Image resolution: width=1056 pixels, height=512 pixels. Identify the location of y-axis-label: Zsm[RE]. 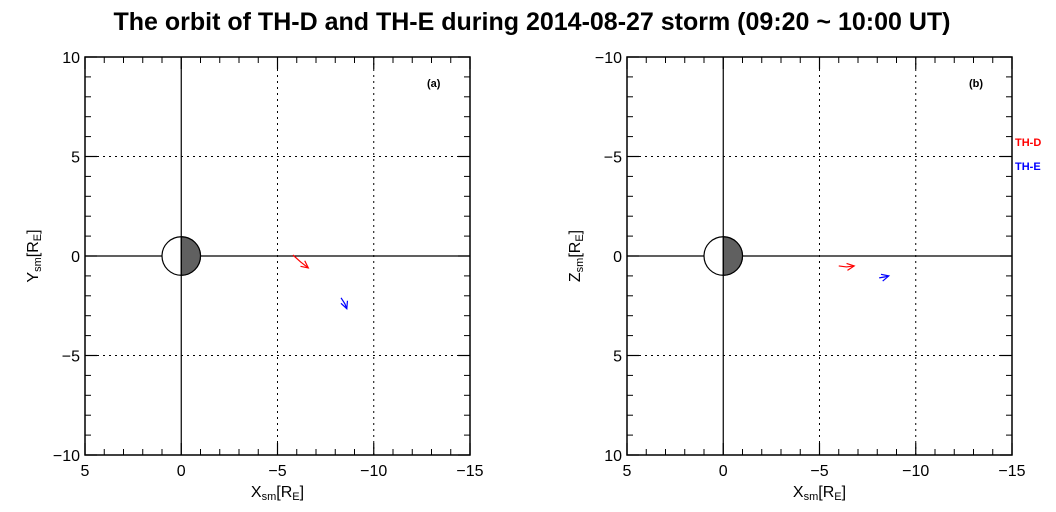
(576, 256).